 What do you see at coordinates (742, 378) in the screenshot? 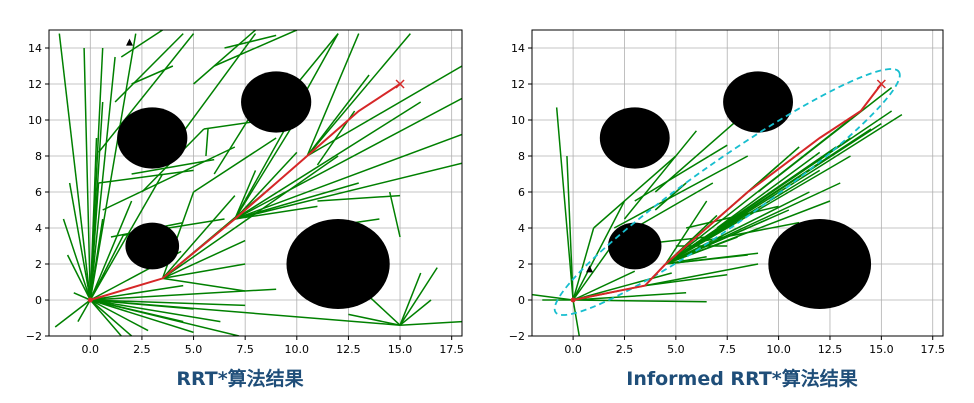
I see `informed-rrt-star-caption: Informed RRT*算法结果` at bounding box center [742, 378].